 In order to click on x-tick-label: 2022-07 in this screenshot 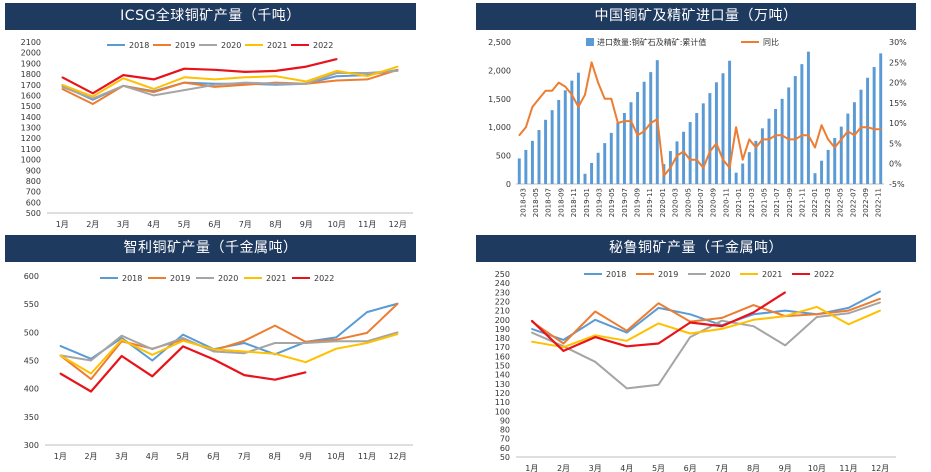, I will do `click(853, 202)`.